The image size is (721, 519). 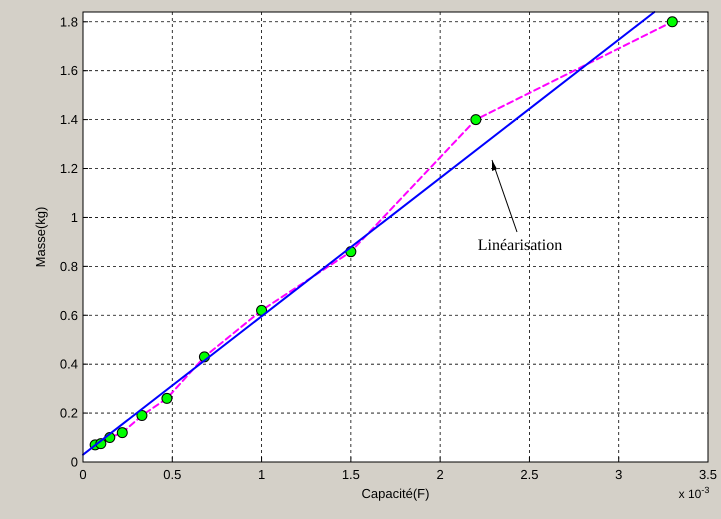 What do you see at coordinates (69, 413) in the screenshot?
I see `y-tick-label: 0.2` at bounding box center [69, 413].